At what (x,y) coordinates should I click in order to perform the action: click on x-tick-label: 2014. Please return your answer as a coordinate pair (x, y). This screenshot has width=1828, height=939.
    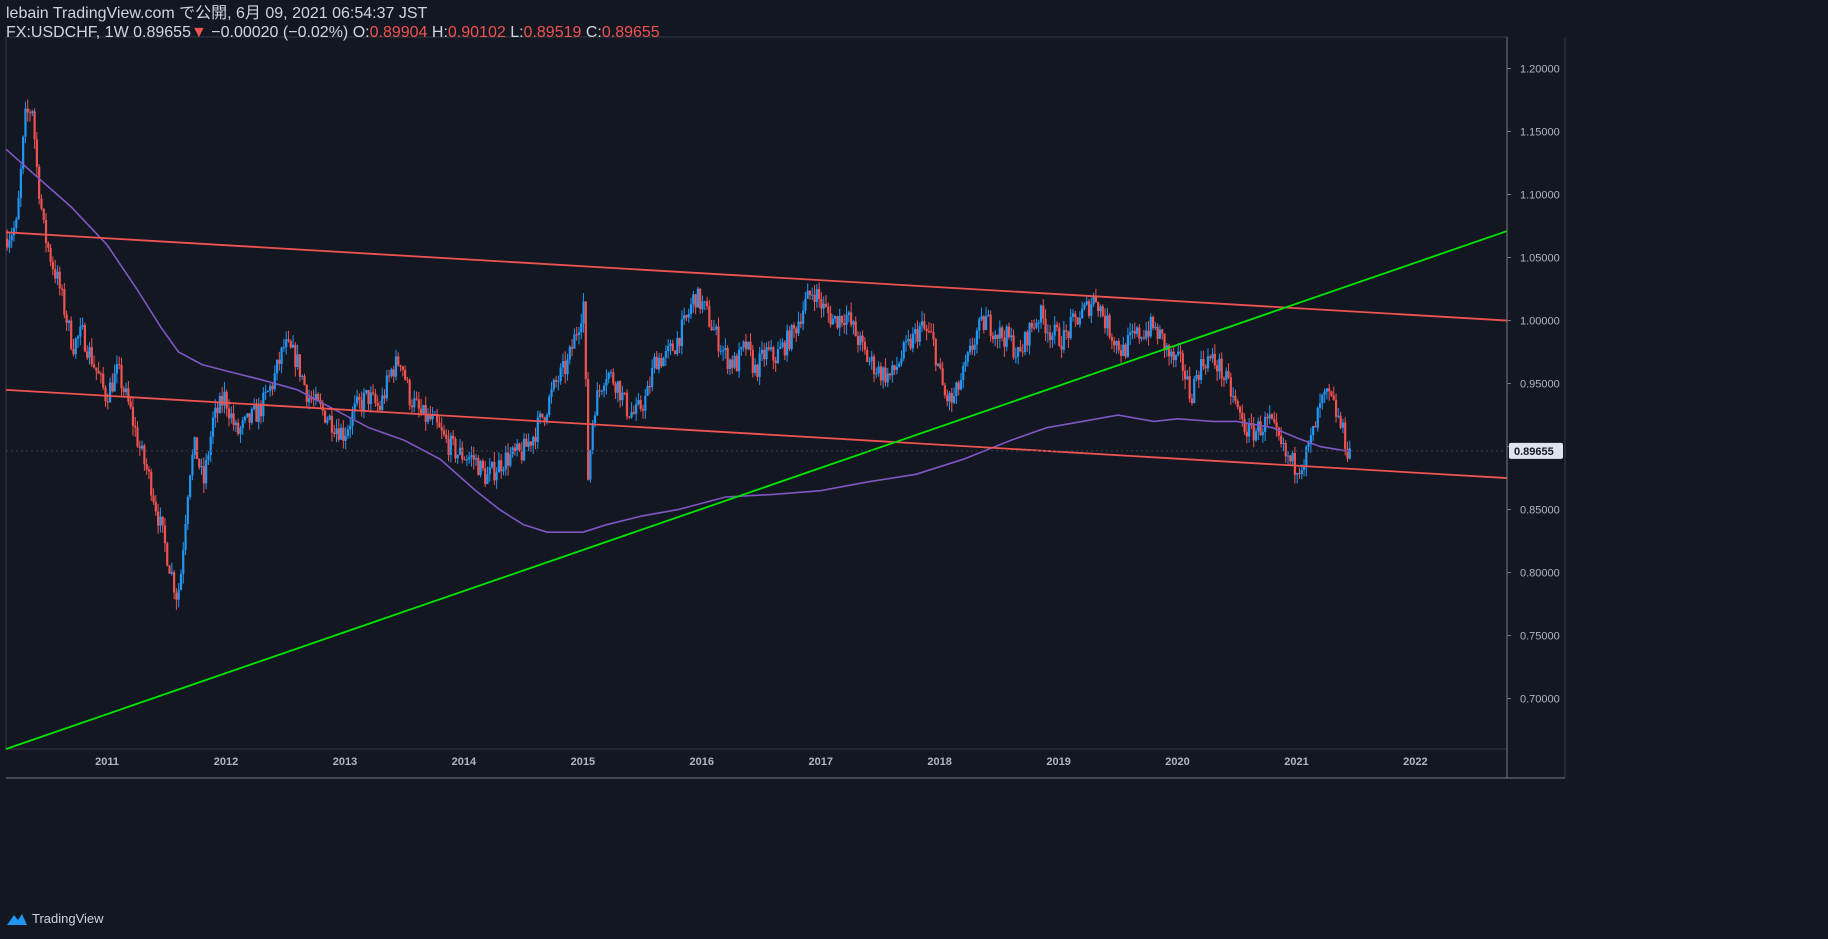
    Looking at the image, I should click on (464, 762).